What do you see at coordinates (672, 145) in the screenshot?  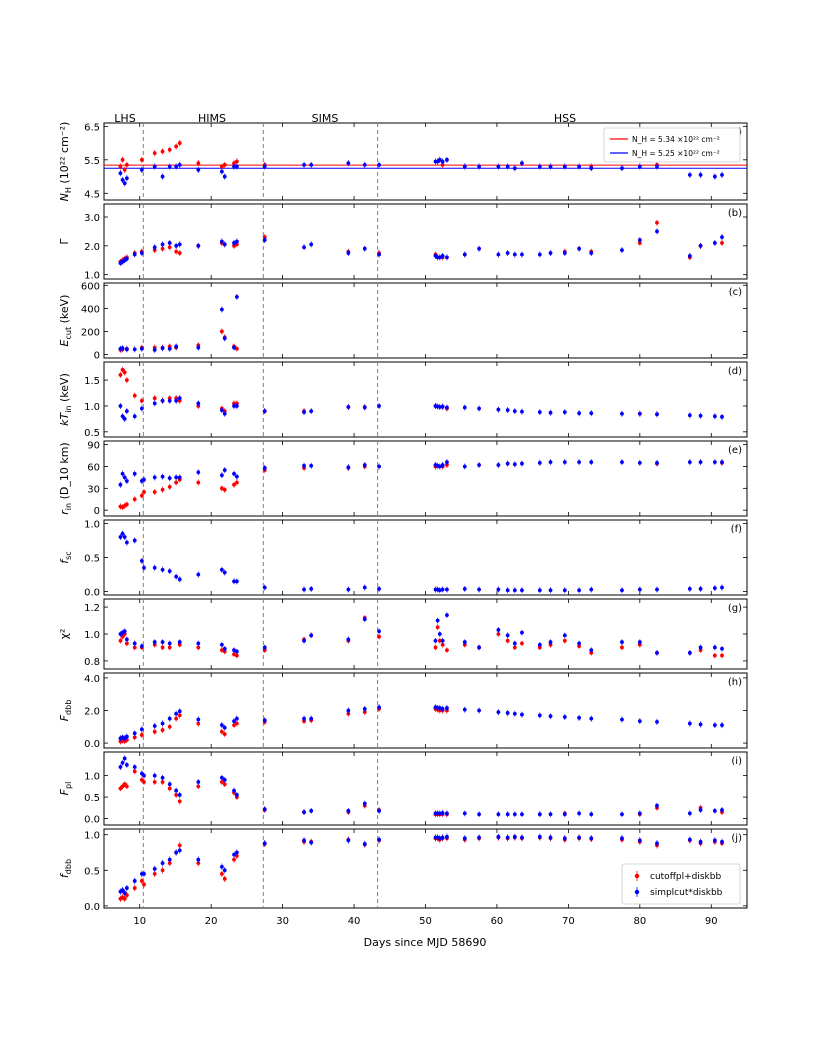 I see `nh-legend-box` at bounding box center [672, 145].